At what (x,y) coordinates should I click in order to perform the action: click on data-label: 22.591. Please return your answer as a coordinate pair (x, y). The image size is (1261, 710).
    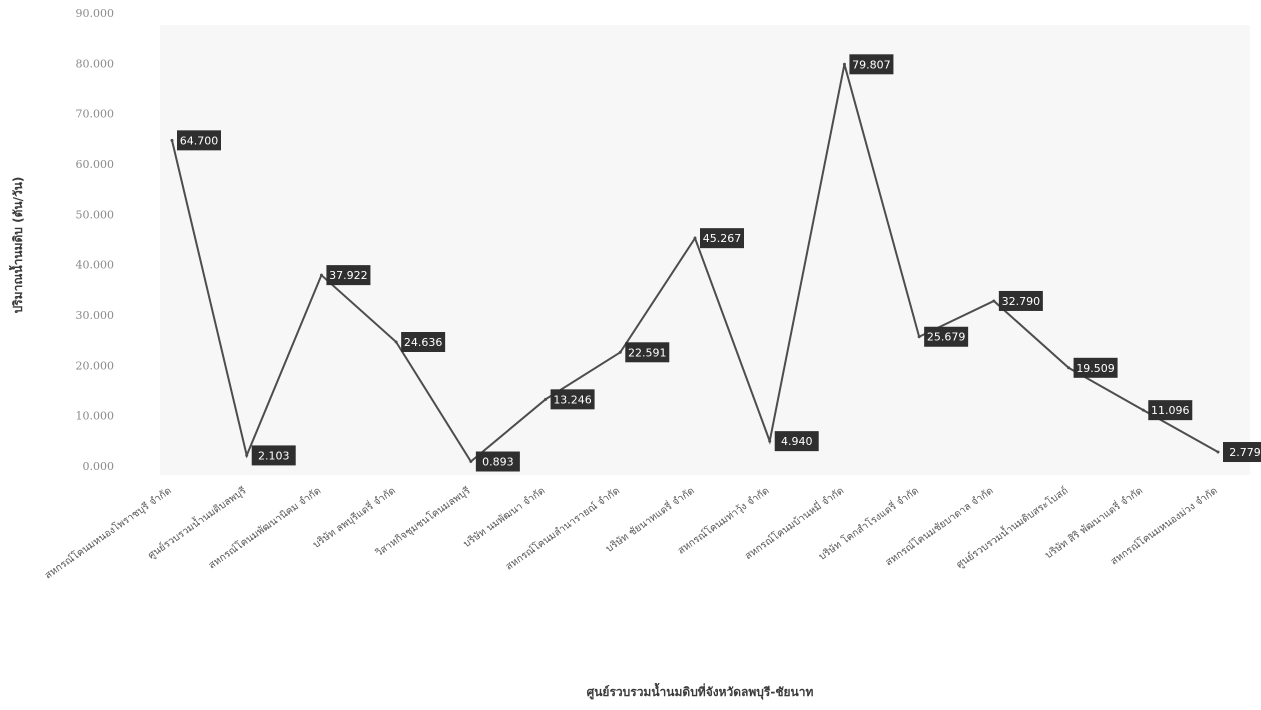
    Looking at the image, I should click on (647, 352).